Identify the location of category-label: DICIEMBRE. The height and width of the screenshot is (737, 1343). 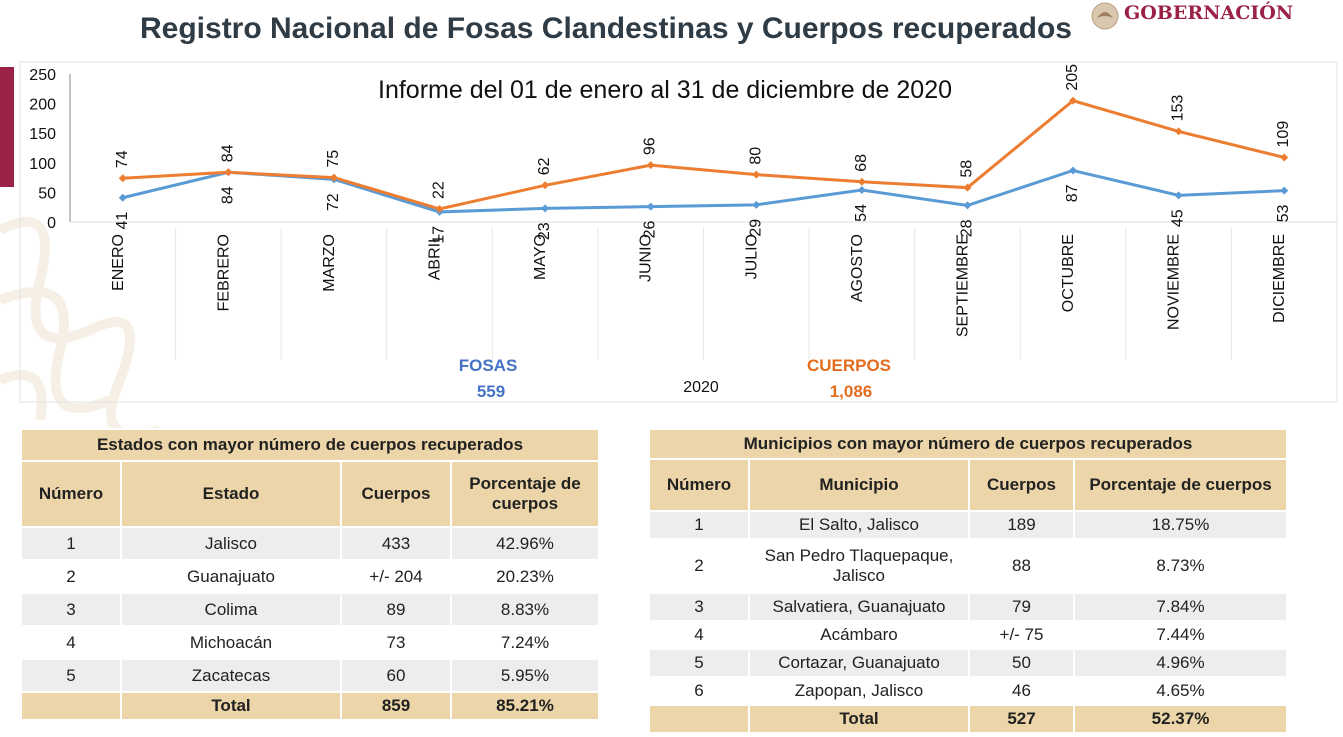
(1279, 278).